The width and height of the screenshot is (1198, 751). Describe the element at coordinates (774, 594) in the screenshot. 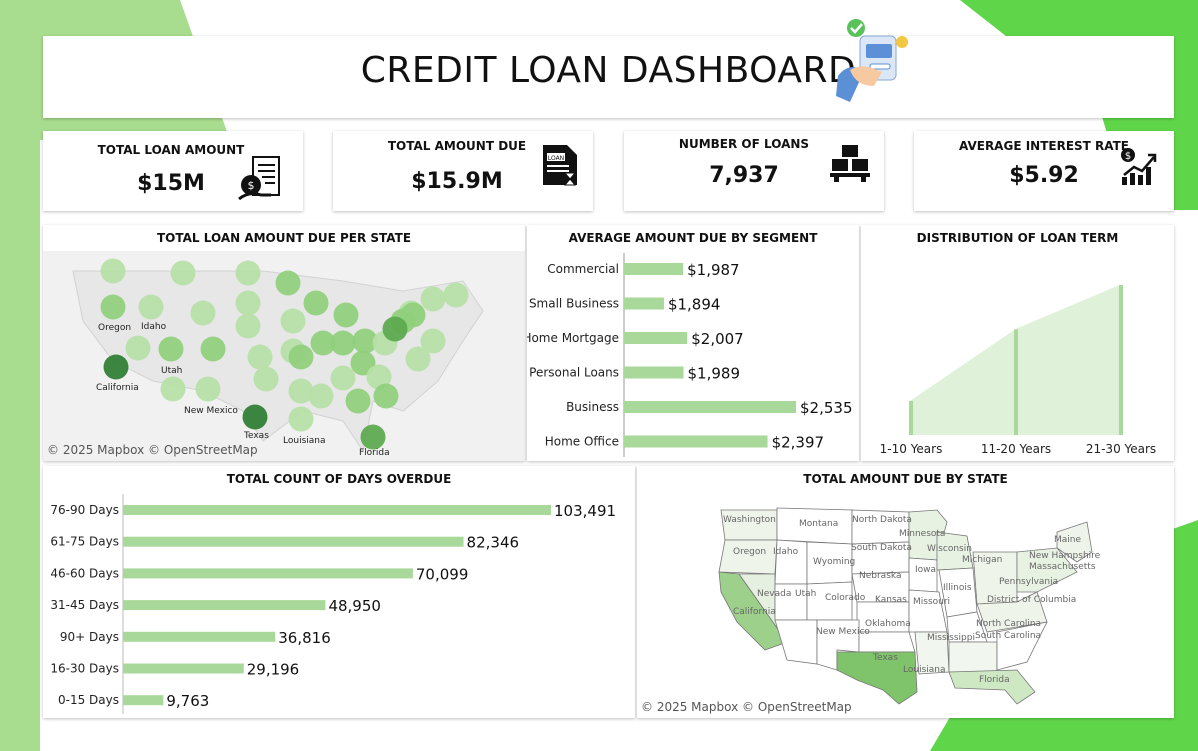

I see `state-name-label: Nevada` at that location.